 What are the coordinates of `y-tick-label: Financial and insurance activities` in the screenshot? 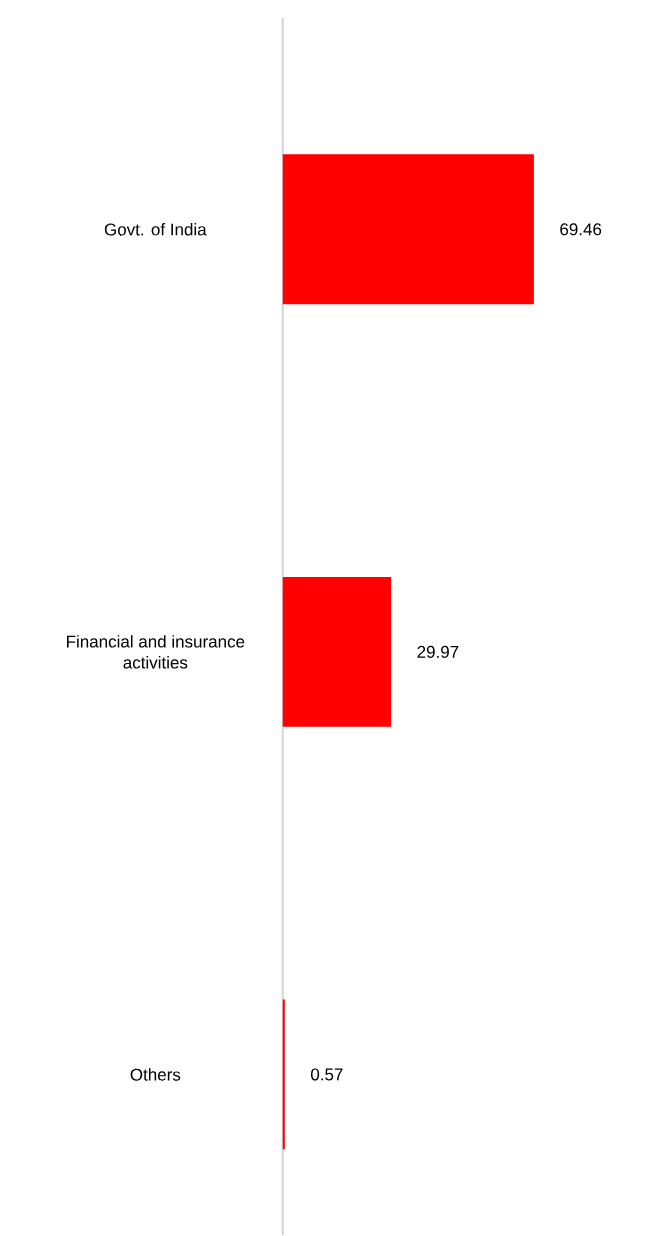 It's located at (155, 652).